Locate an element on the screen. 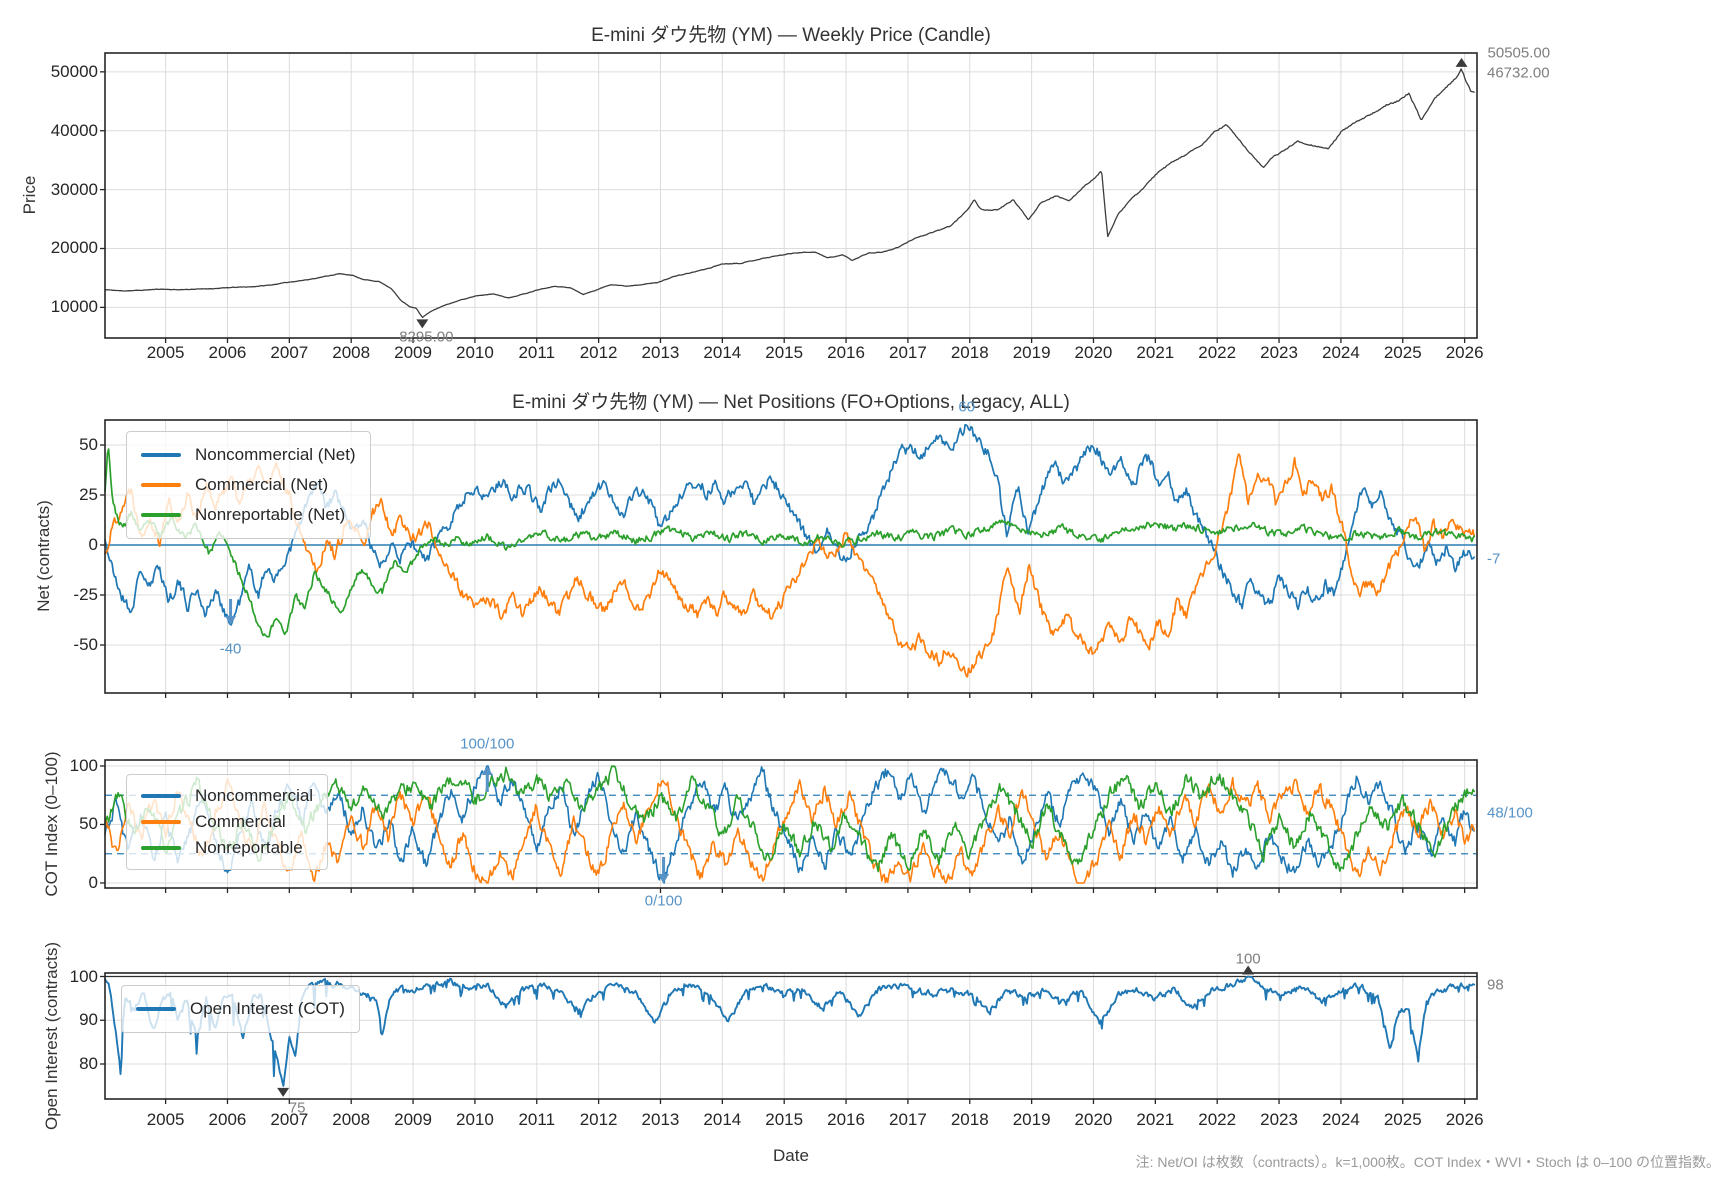 The image size is (1728, 1180). annotation-100: 100 is located at coordinates (1248, 958).